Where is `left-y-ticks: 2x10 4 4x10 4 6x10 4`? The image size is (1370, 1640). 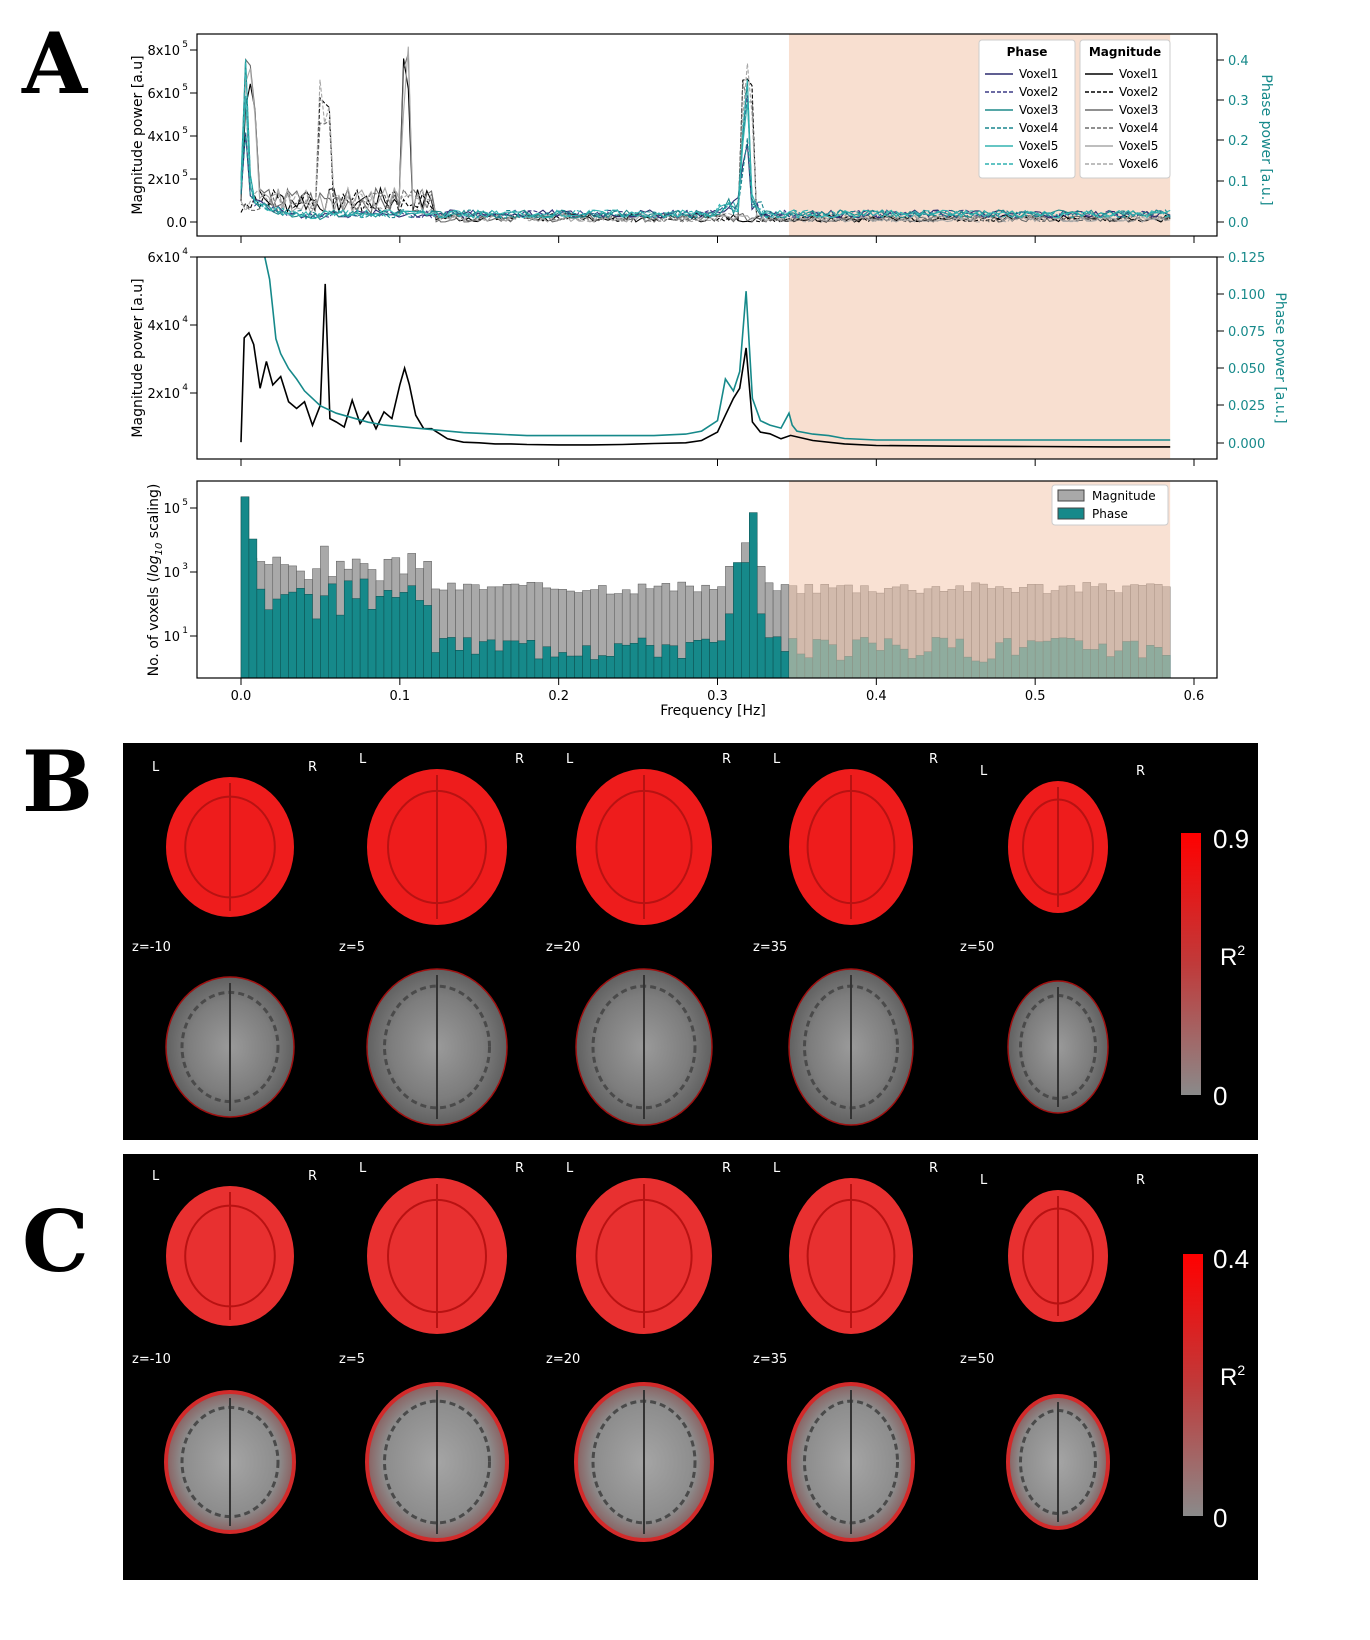 left-y-ticks: 2x10 4 4x10 4 6x10 4 is located at coordinates (172, 324).